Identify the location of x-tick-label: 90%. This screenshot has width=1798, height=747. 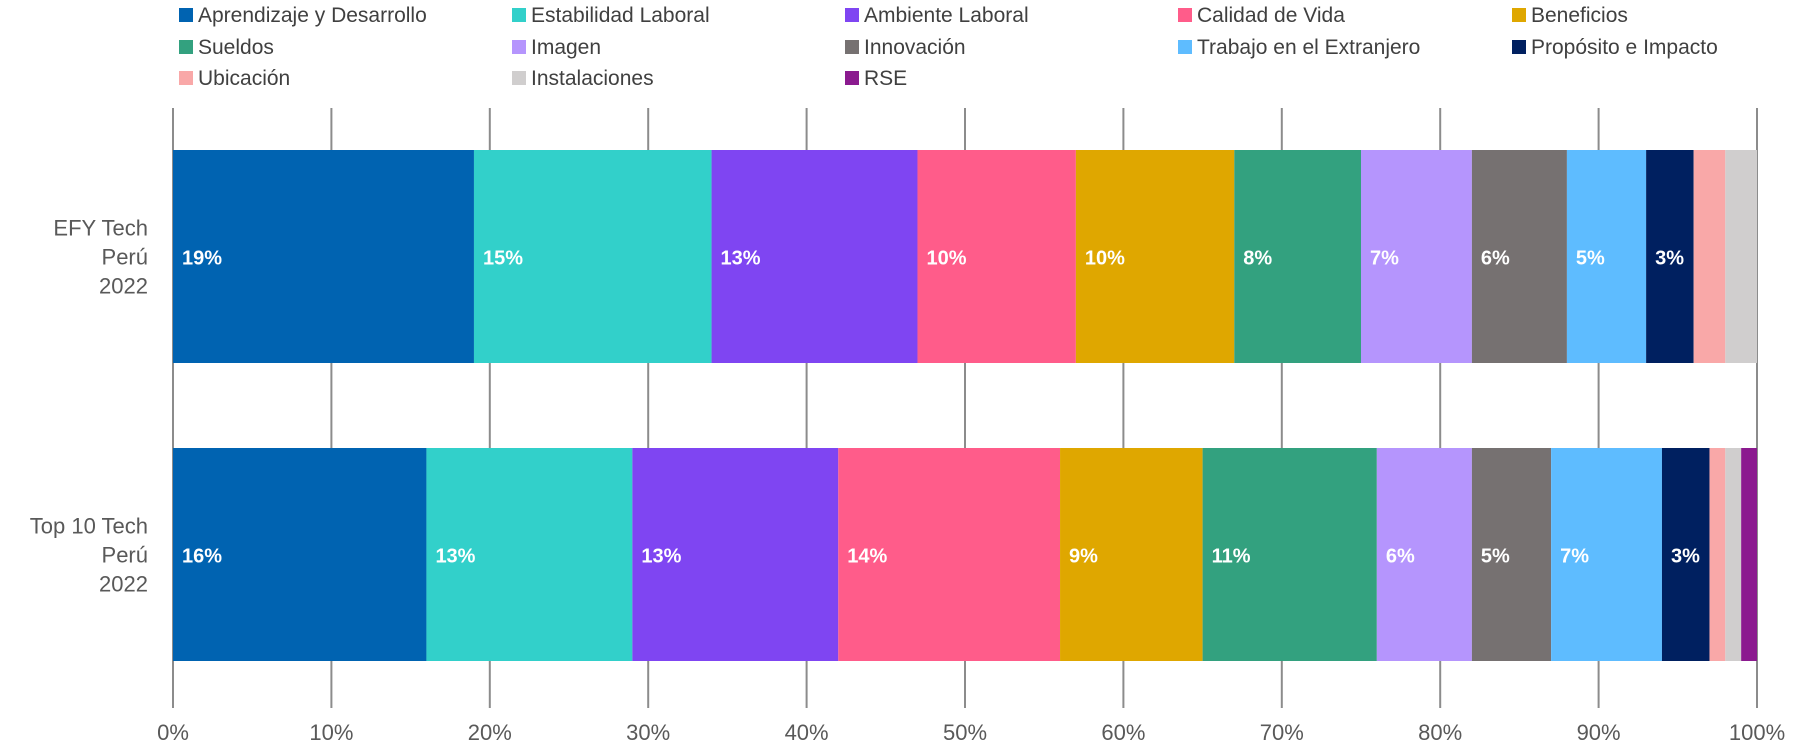
(1599, 732).